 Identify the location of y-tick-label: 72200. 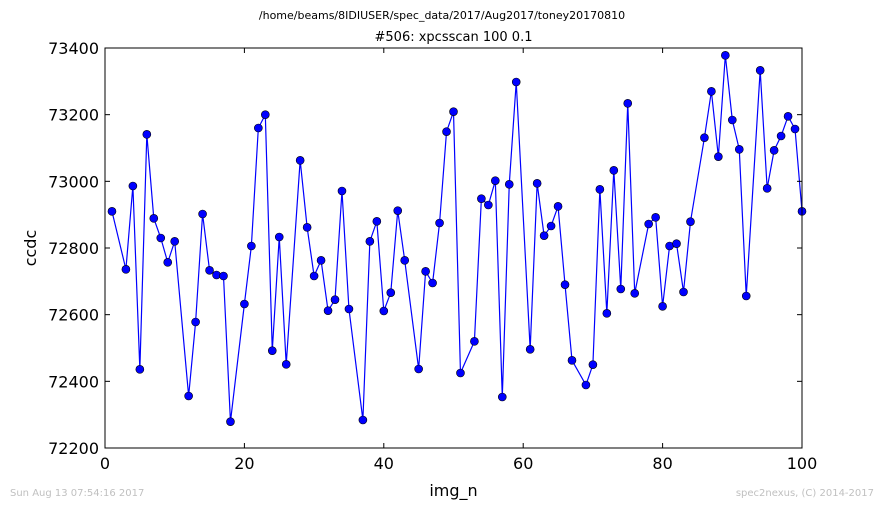
(73, 448).